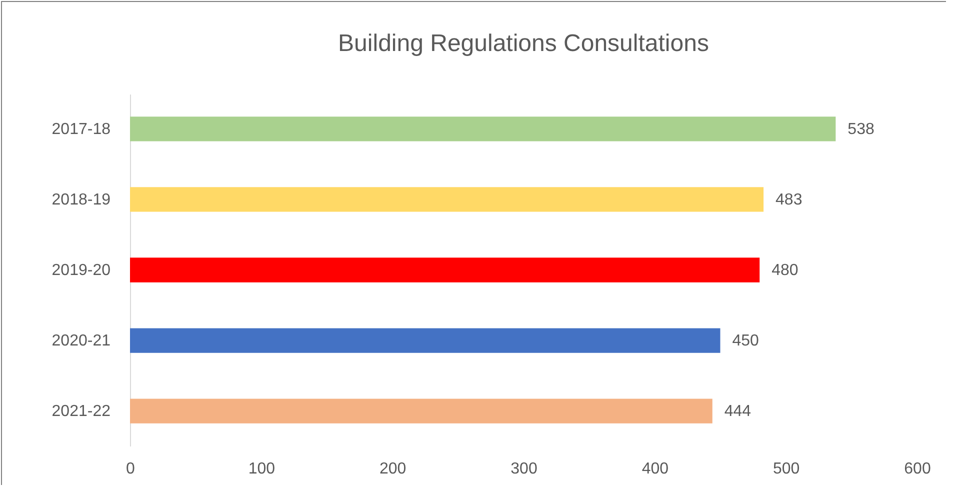  What do you see at coordinates (392, 469) in the screenshot?
I see `x-tick-label: 200` at bounding box center [392, 469].